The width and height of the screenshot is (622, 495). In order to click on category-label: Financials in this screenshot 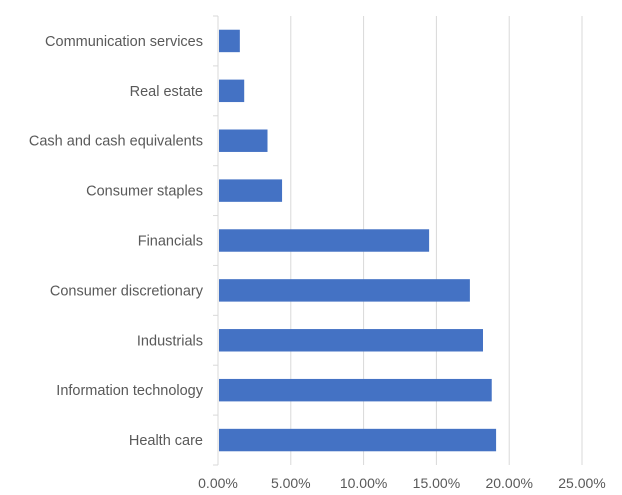, I will do `click(170, 242)`.